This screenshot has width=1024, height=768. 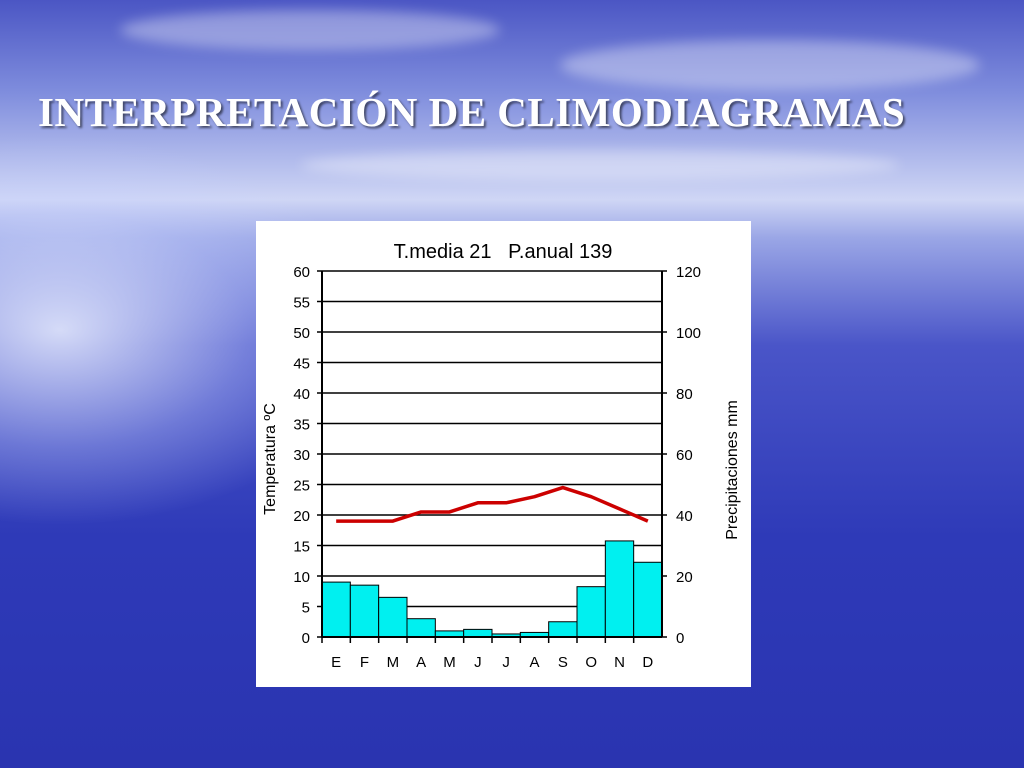 What do you see at coordinates (684, 577) in the screenshot?
I see `right-tick-label: 20` at bounding box center [684, 577].